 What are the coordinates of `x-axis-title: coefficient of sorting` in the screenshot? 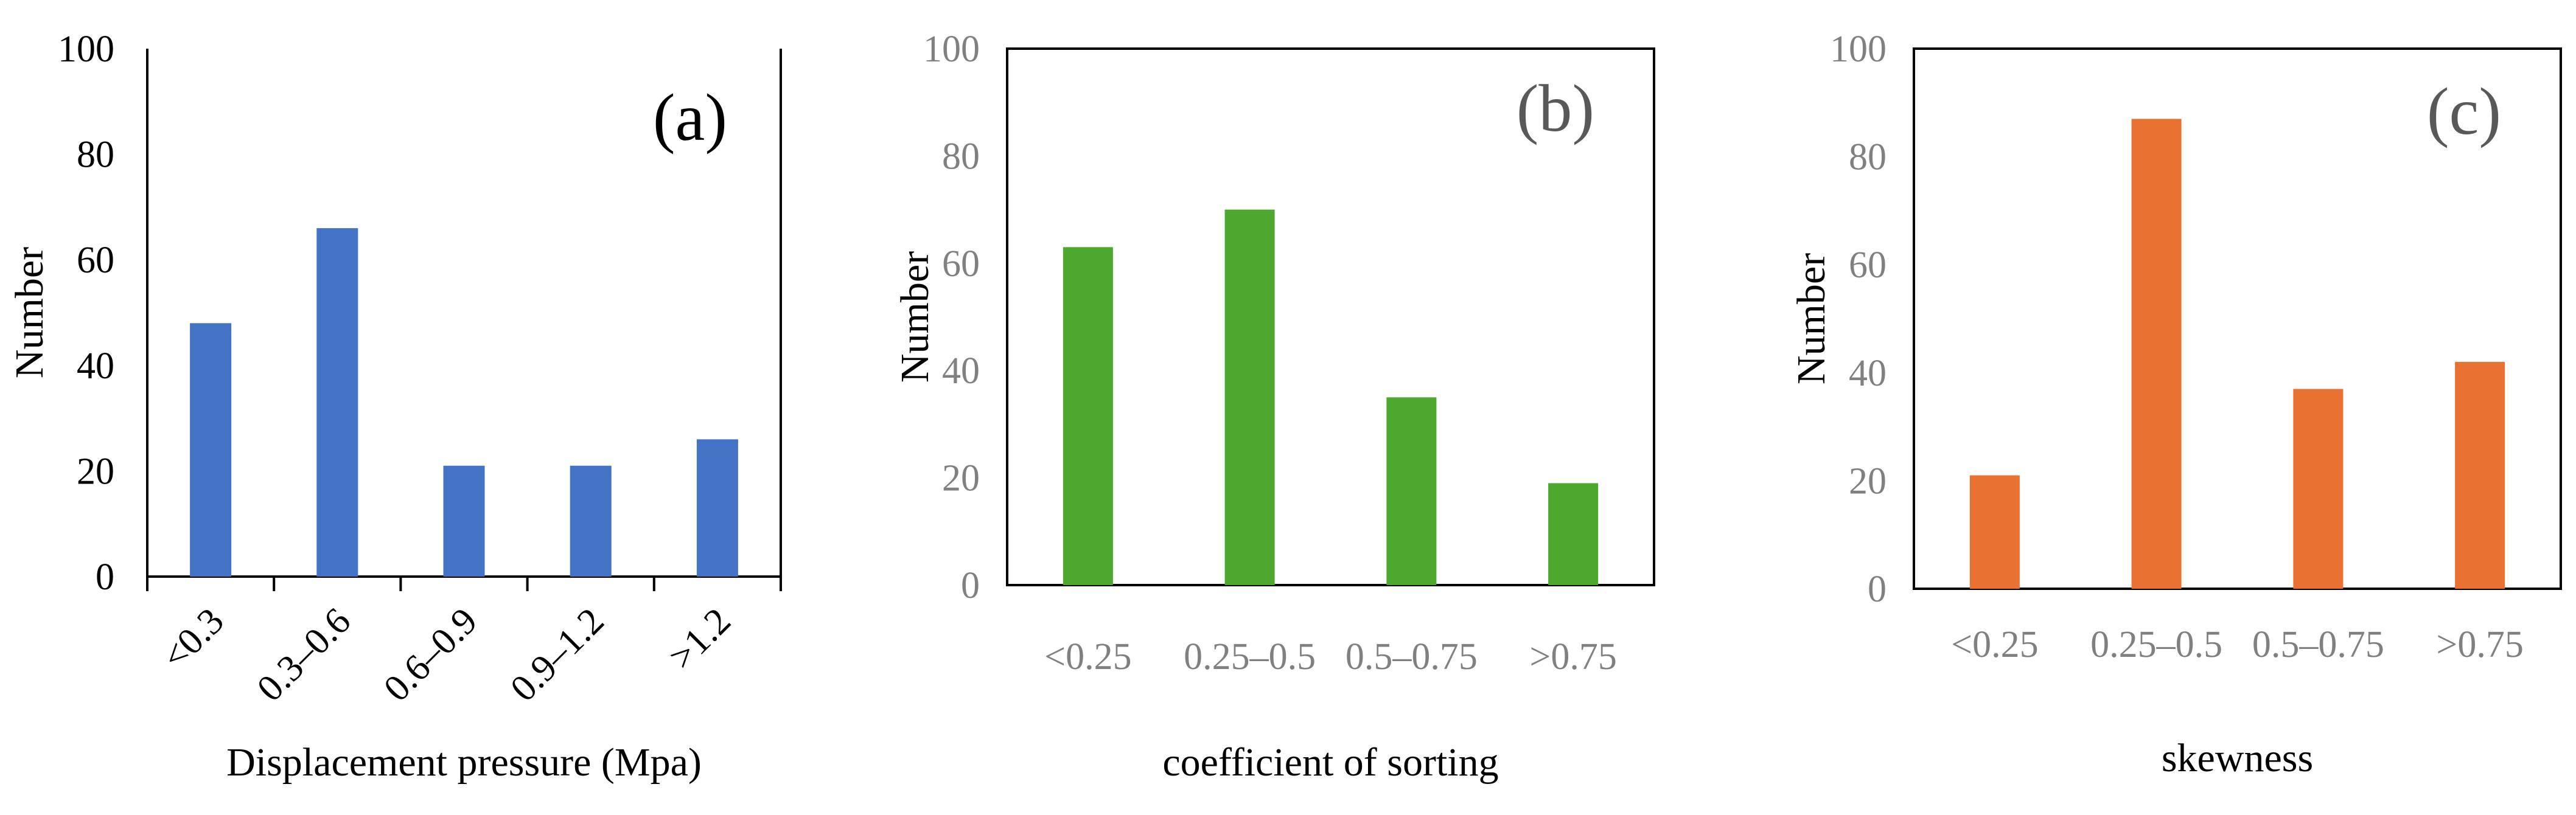 It's located at (1330, 763).